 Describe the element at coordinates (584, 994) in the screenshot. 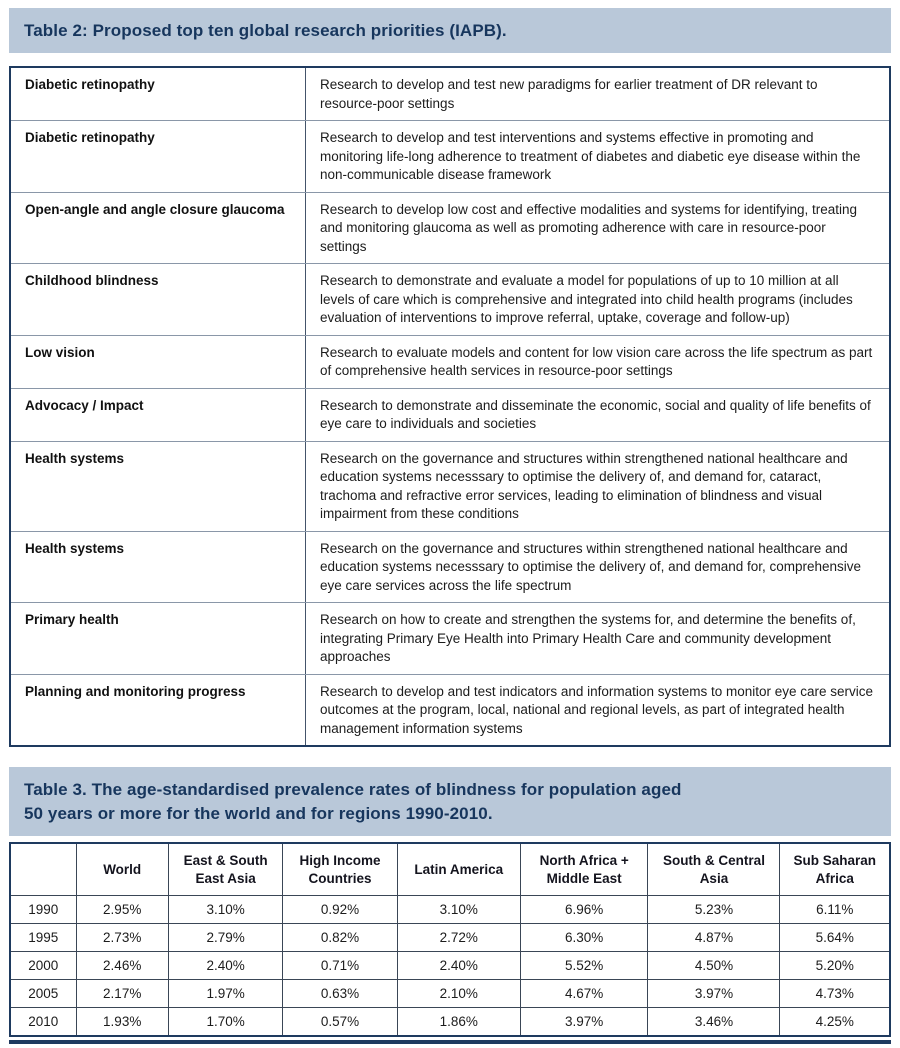

I see `value-cell: 4.67%` at that location.